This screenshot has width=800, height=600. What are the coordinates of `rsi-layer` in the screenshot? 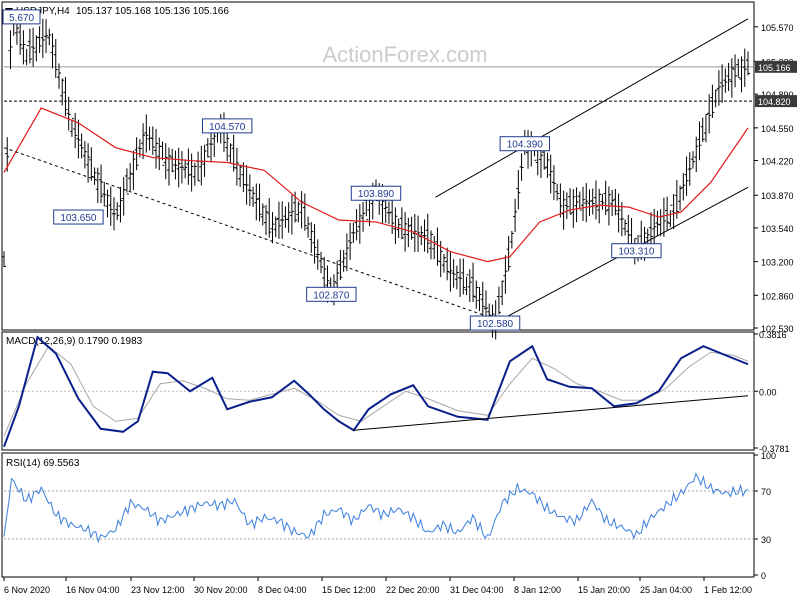 It's located at (378, 508).